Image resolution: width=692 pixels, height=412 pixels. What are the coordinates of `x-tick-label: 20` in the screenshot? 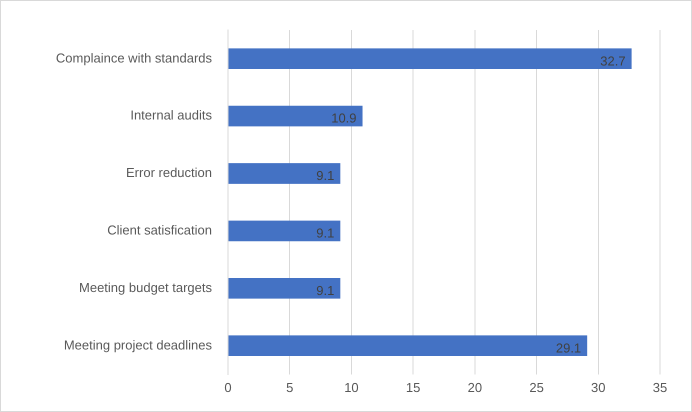 It's located at (475, 387).